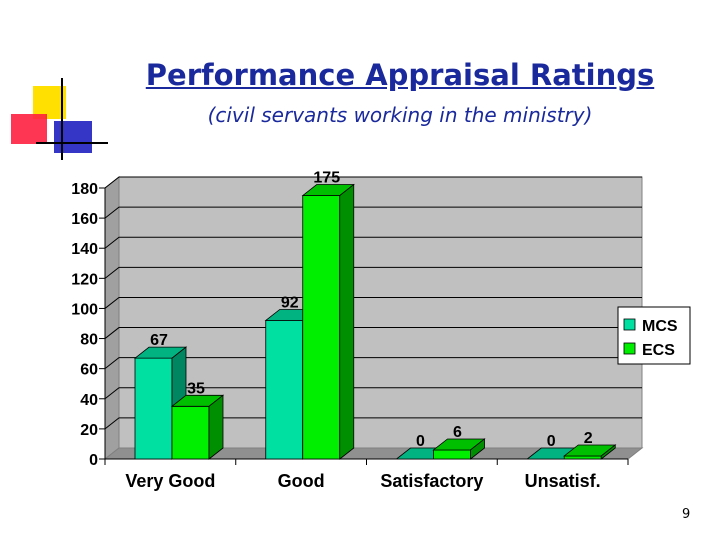 The image size is (720, 540). Describe the element at coordinates (84, 279) in the screenshot. I see `y-tick-label: 120` at that location.